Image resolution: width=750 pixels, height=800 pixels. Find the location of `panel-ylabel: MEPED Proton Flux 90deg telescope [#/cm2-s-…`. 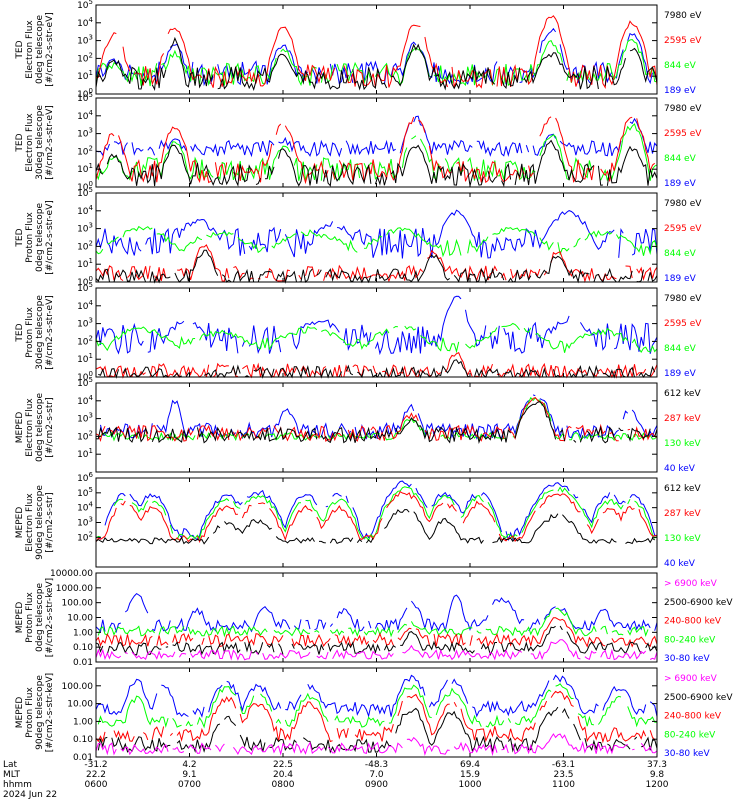

panel-ylabel: MEPED Proton Flux 90deg telescope [#/cm2-s-… is located at coordinates (35, 712).